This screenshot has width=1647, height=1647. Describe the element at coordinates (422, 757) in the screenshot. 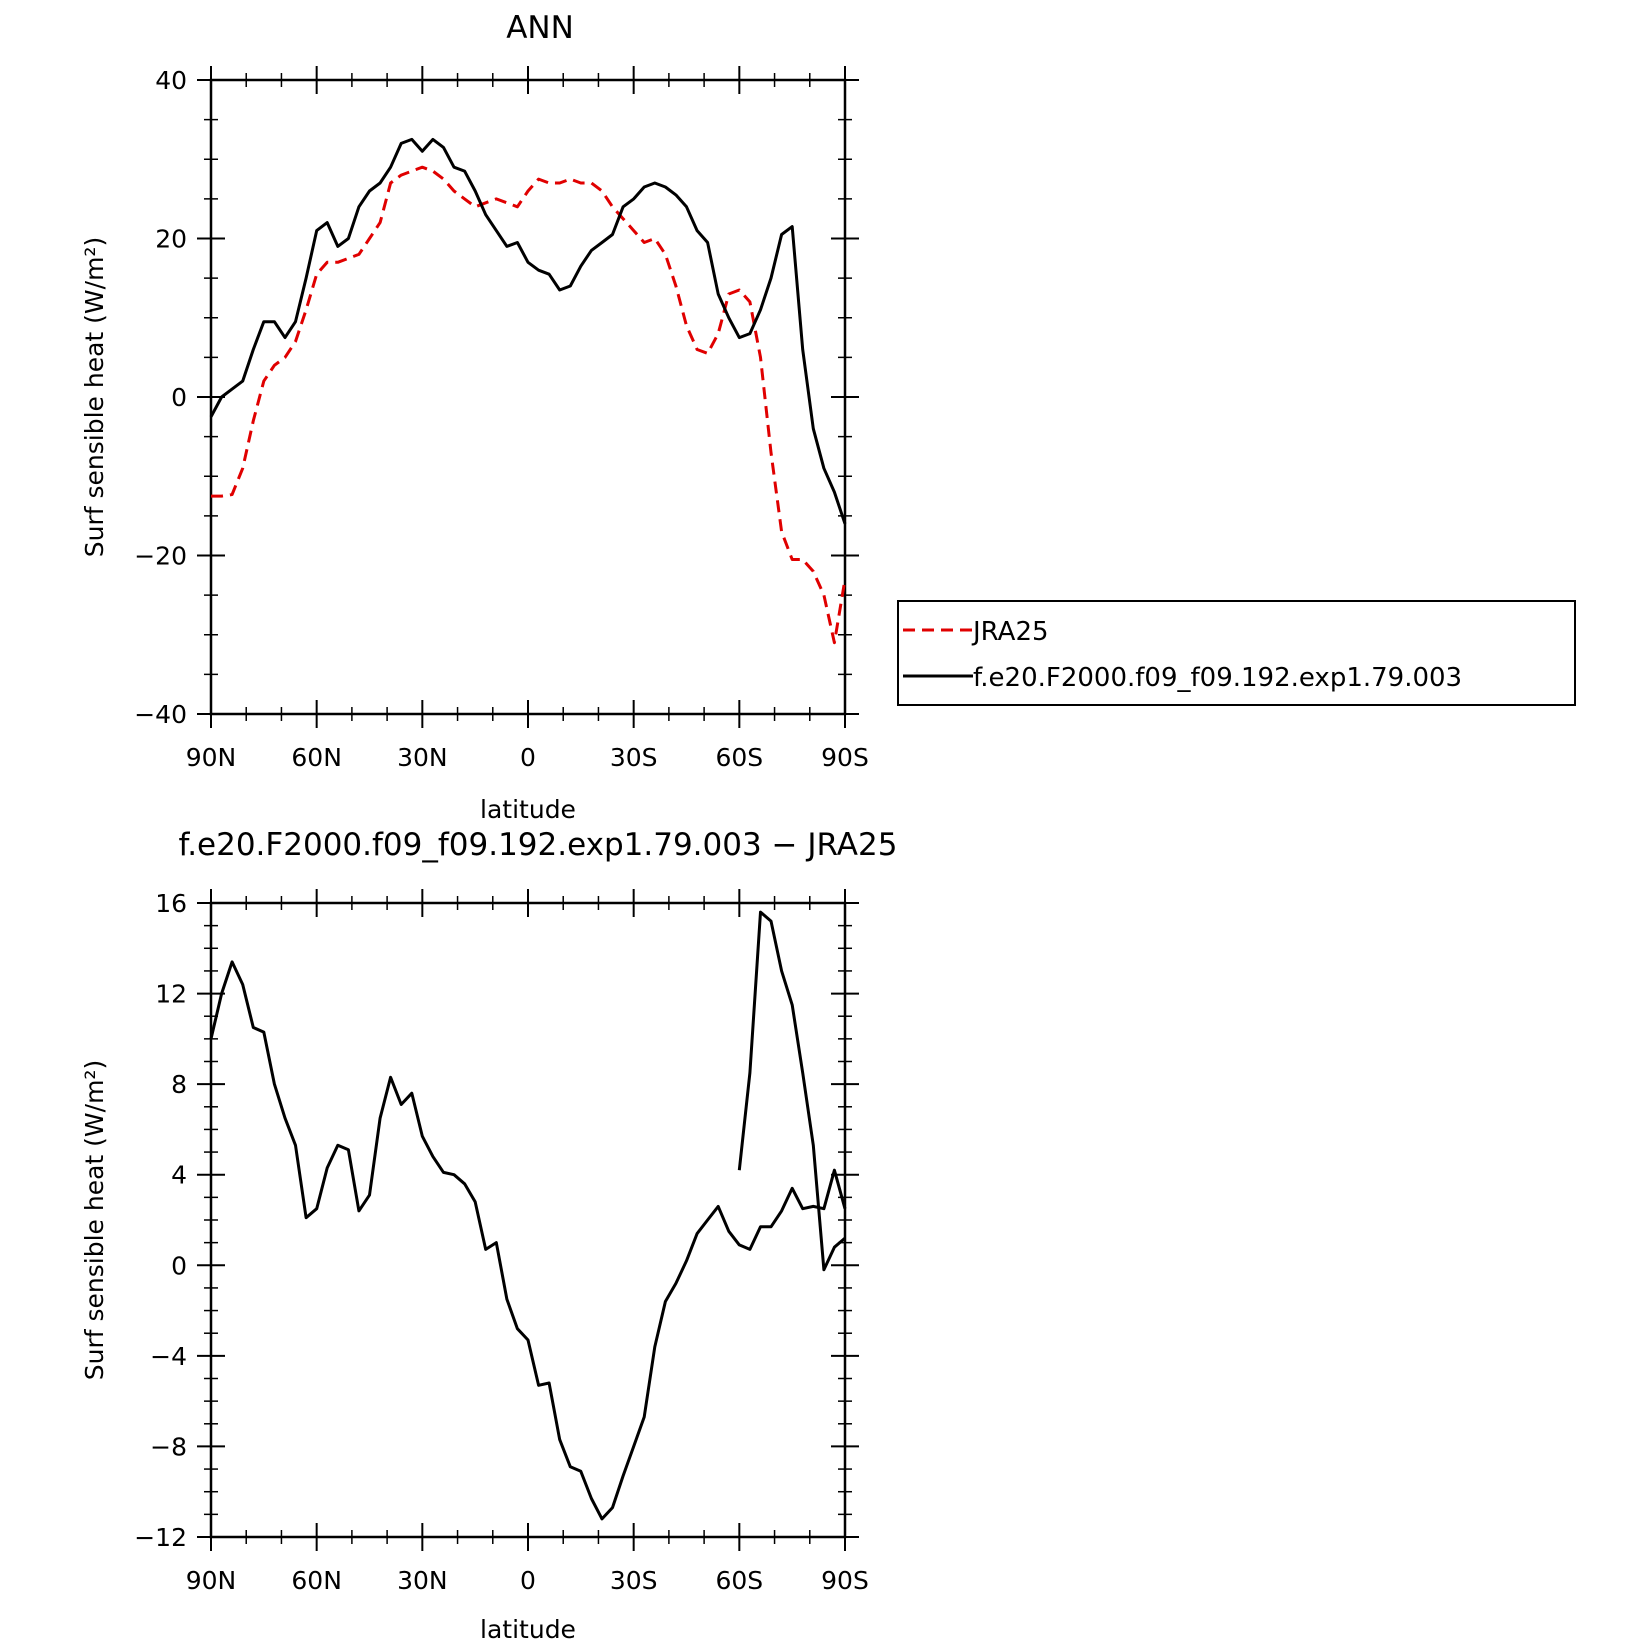

I see `top-x-tick-label: 30N` at that location.